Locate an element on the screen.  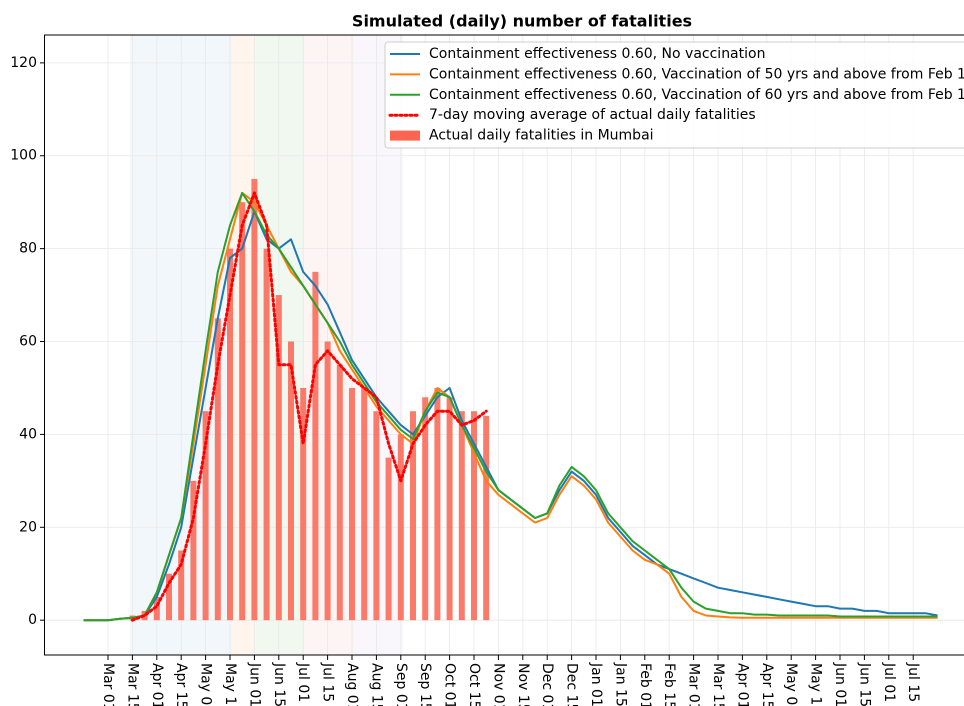
x-tick-label: Dec 15 is located at coordinates (572, 684).